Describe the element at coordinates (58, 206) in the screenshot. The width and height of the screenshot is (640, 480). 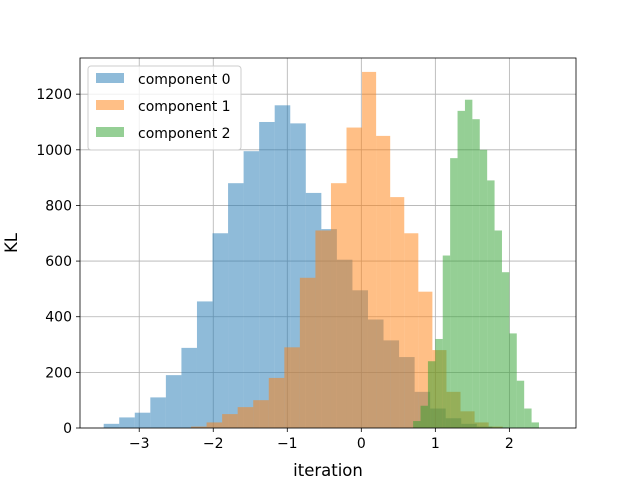
I see `y-tick-label-4: 800` at that location.